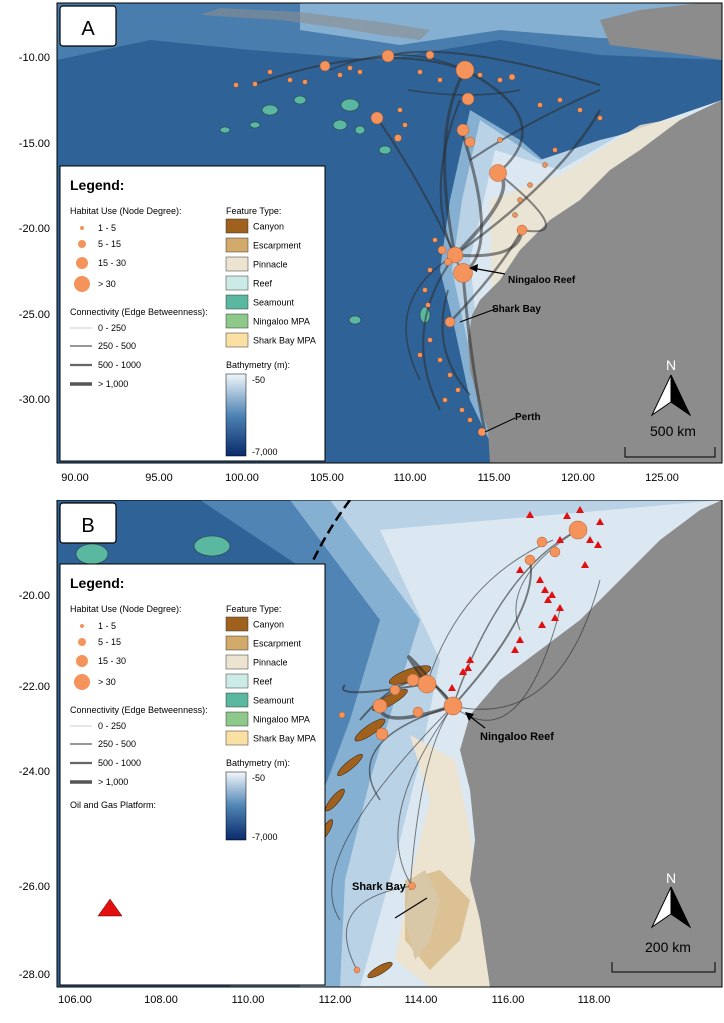 The width and height of the screenshot is (724, 1023). What do you see at coordinates (88, 26) in the screenshot?
I see `panel-label-a: A` at bounding box center [88, 26].